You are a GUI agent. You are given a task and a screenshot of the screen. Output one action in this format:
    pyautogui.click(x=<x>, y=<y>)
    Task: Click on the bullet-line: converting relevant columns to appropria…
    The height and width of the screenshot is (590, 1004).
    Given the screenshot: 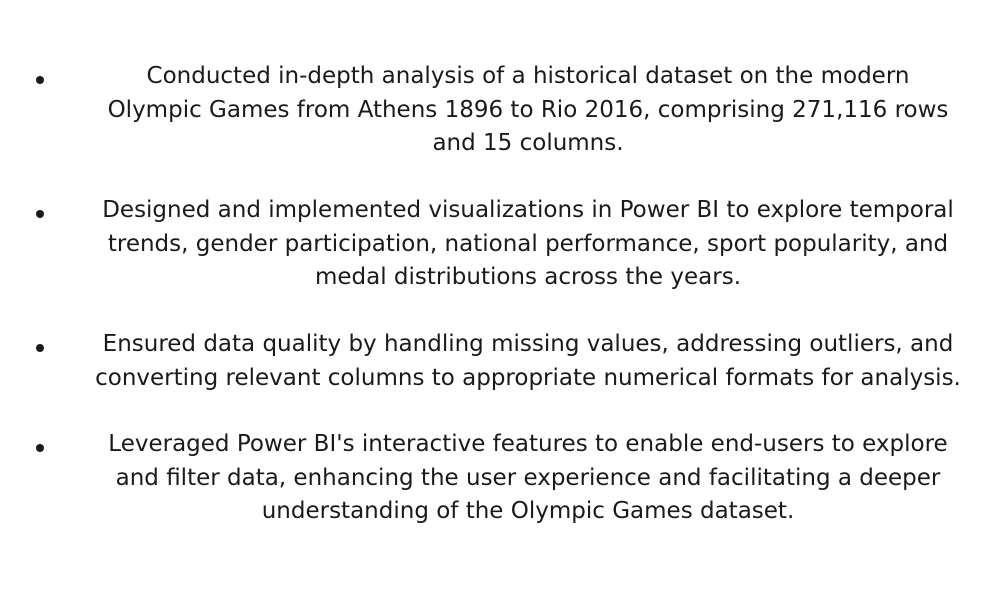 What is the action you would take?
    pyautogui.click(x=528, y=377)
    